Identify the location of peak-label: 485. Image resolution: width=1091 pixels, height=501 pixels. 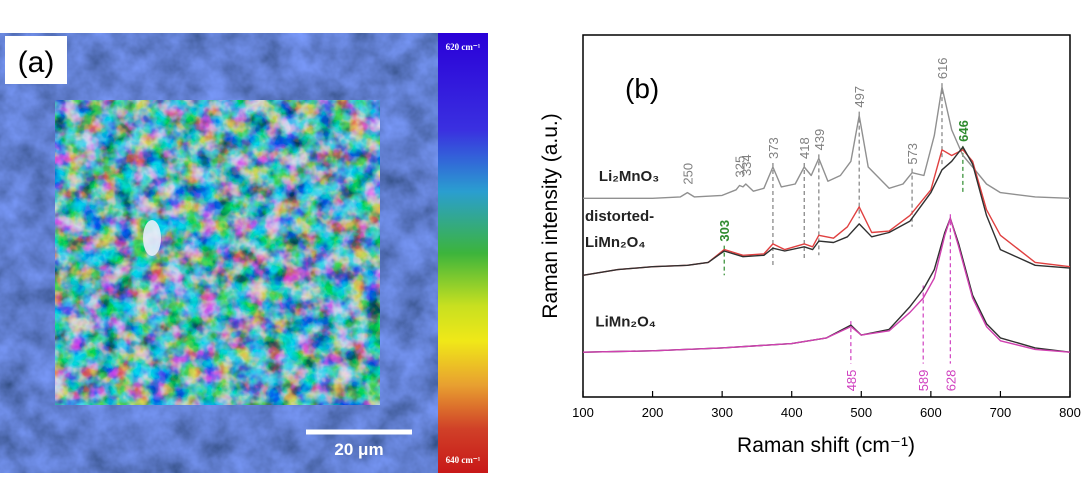
(851, 381).